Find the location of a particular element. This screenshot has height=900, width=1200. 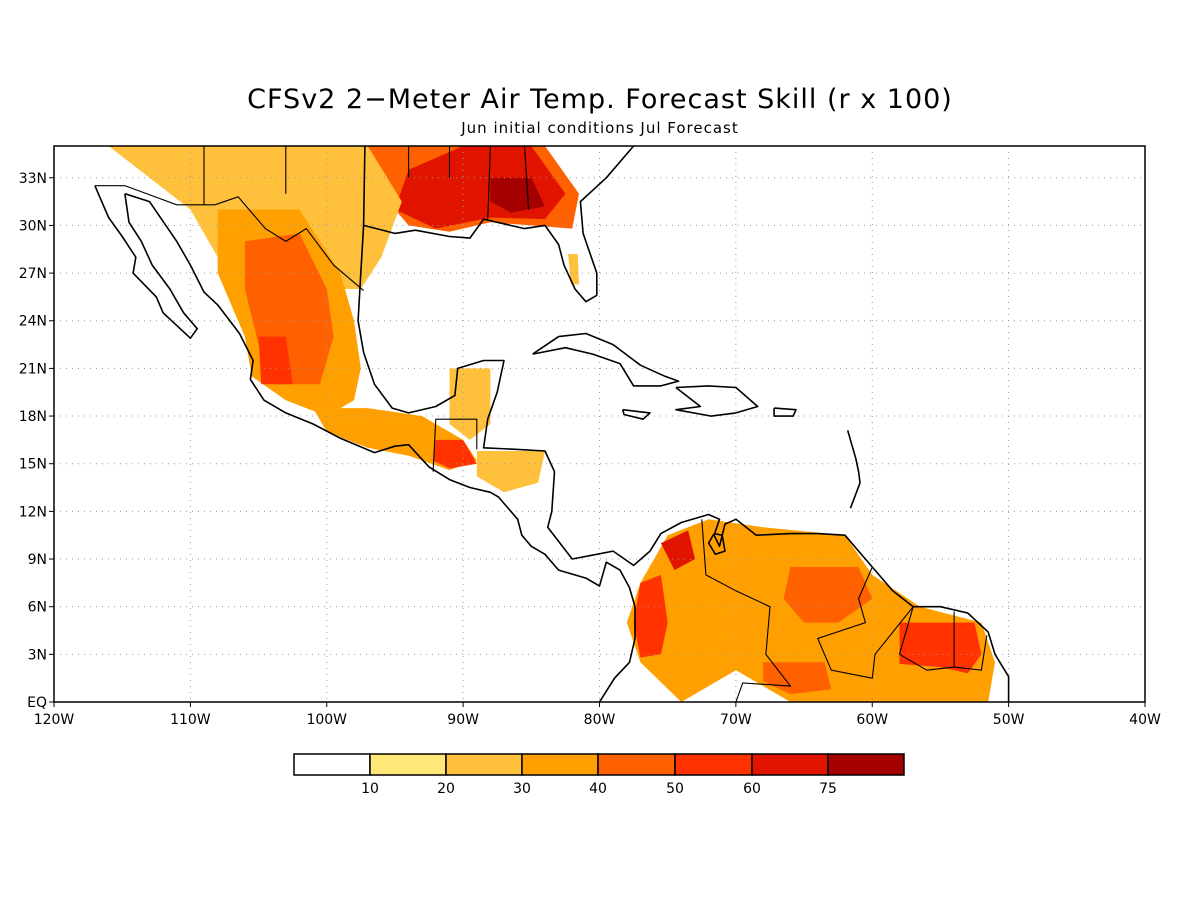

map-subtitle: Jun initial conditions Jul Forecast is located at coordinates (600, 128).